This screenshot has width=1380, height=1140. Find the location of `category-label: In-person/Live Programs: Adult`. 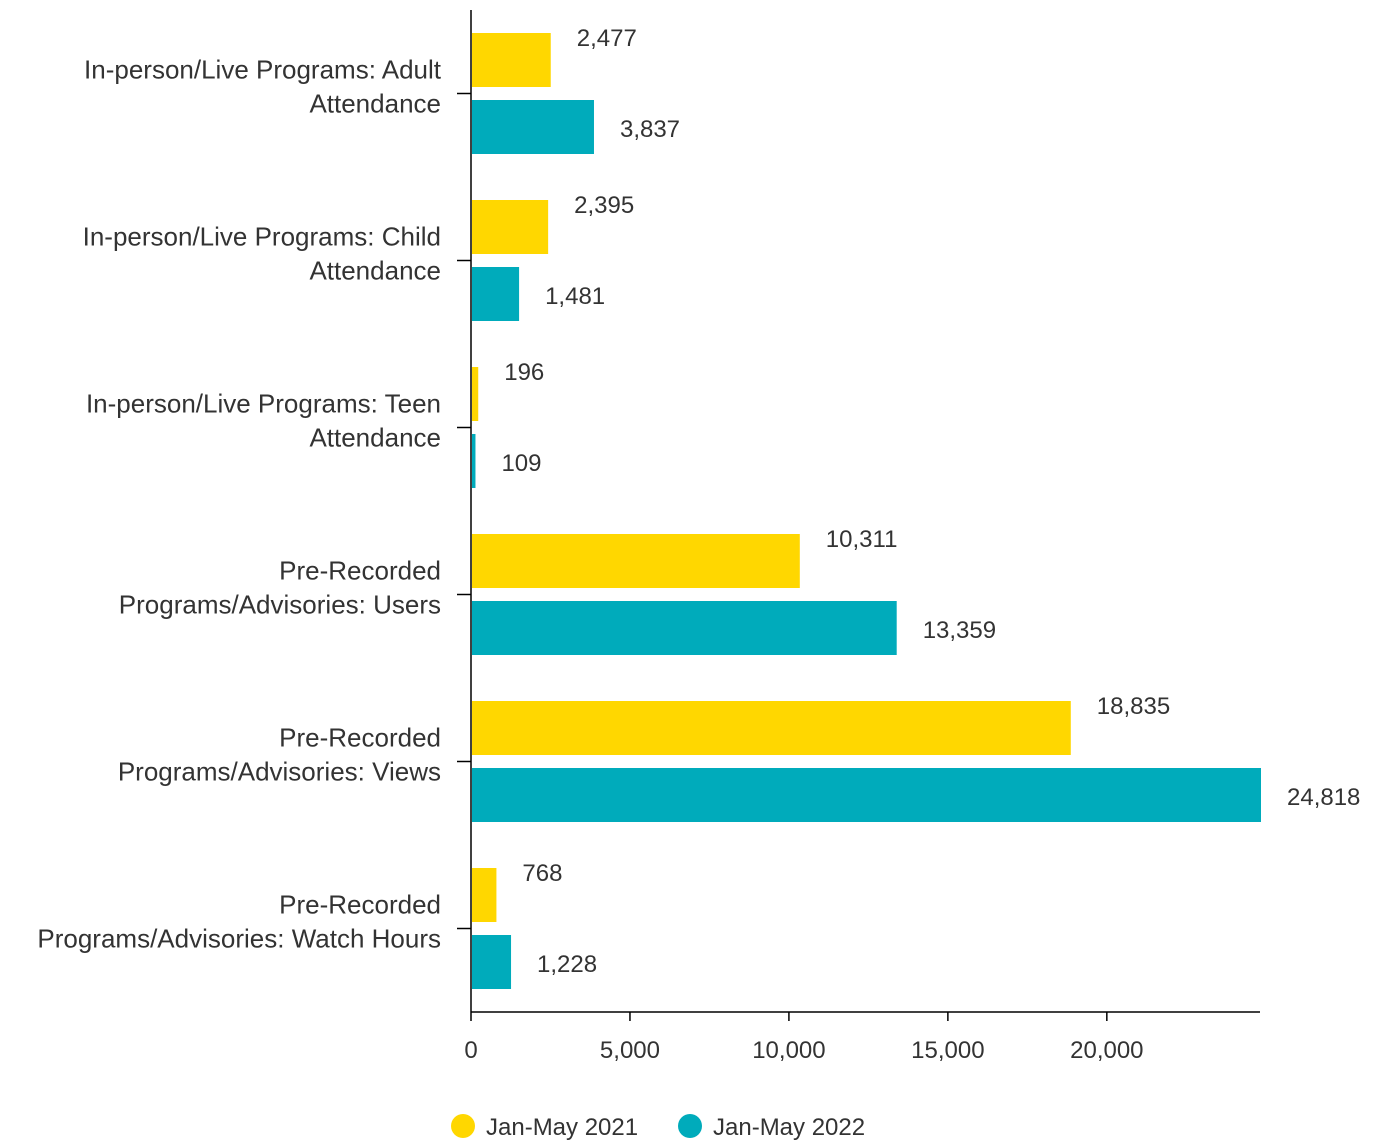

category-label: In-person/Live Programs: Adult is located at coordinates (263, 70).